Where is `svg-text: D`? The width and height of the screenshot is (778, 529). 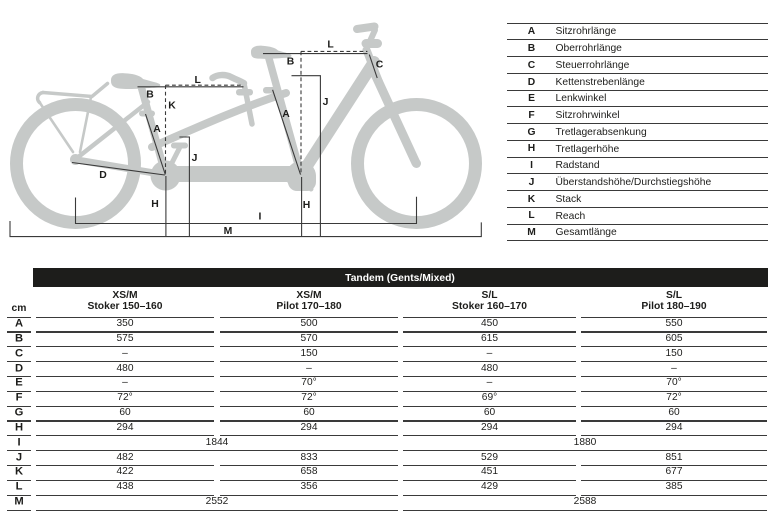
svg-text: D is located at coordinates (103, 175).